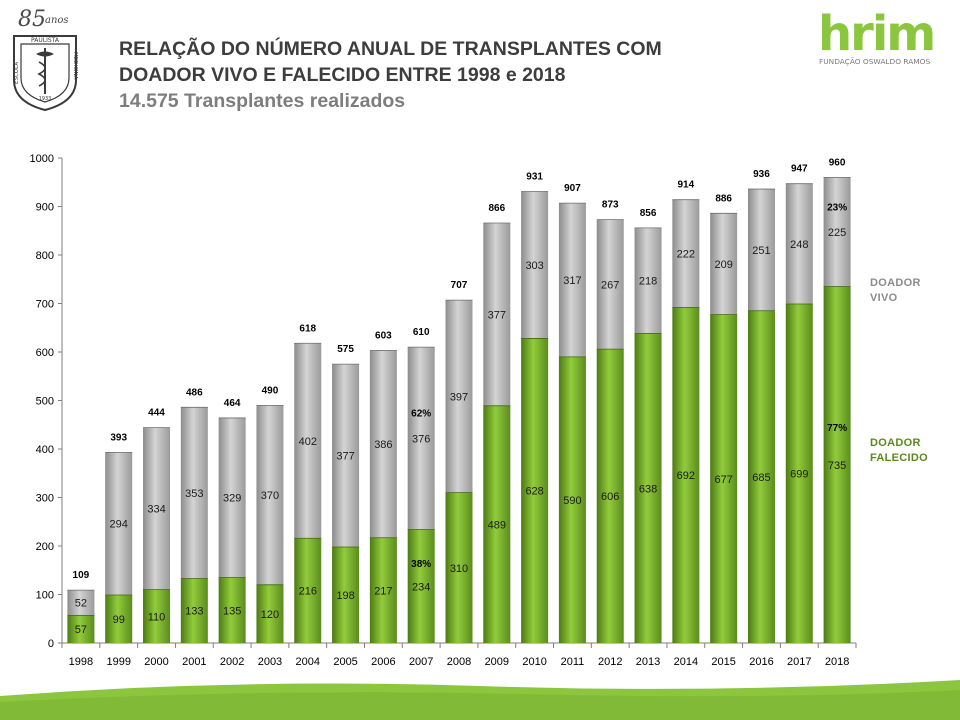 The image size is (960, 720). I want to click on bar-doador-falecido-1999, so click(119, 618).